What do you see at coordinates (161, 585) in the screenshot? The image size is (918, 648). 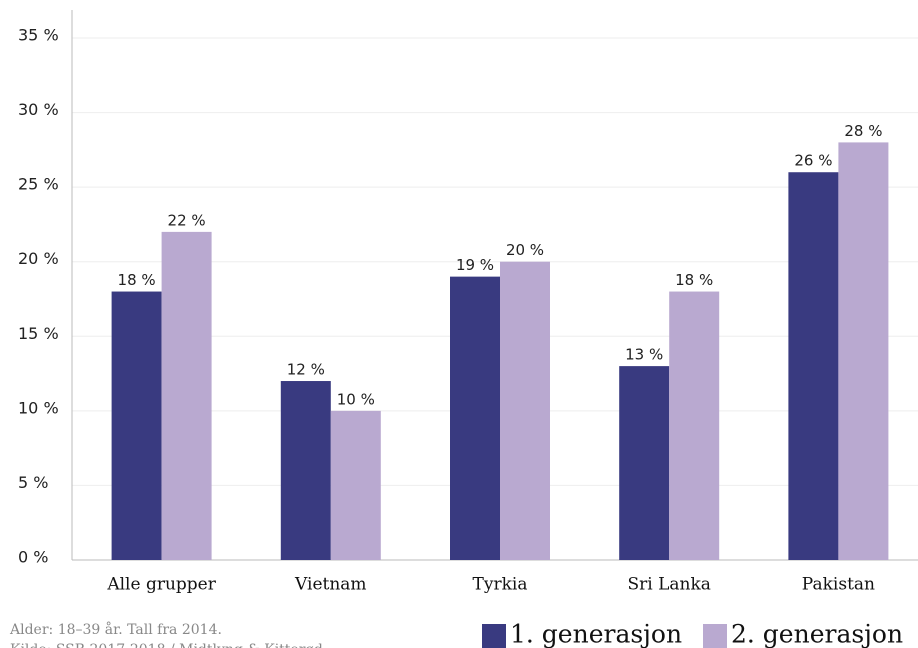 I see `x-tick-label: Alle grupper` at bounding box center [161, 585].